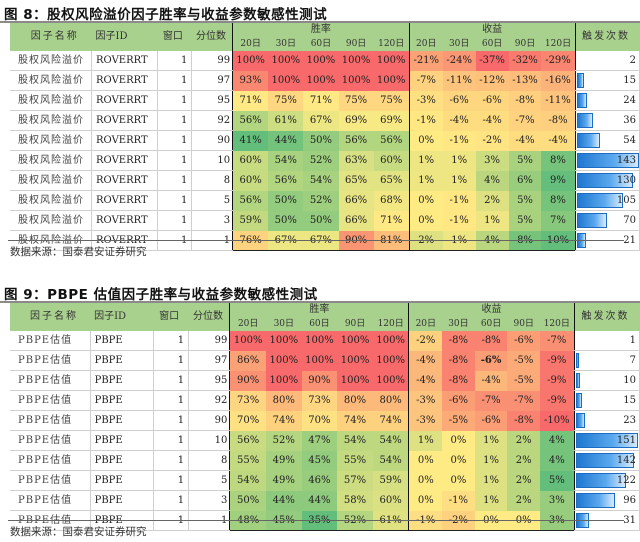 The height and width of the screenshot is (542, 640). I want to click on cell-trigger-count: 130, so click(607, 180).